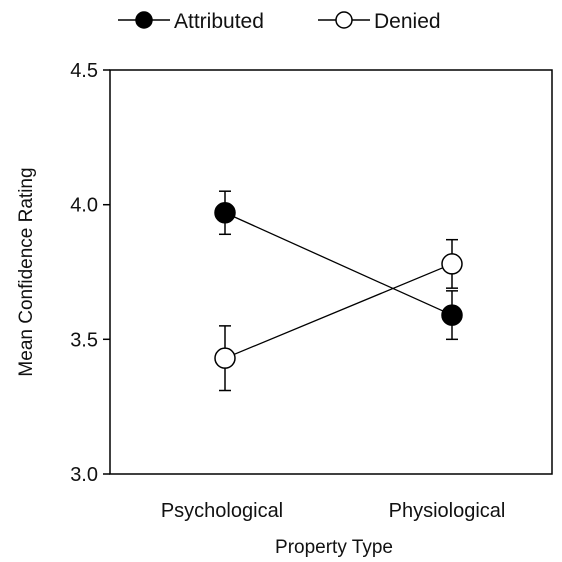 The image size is (562, 562). I want to click on legend-marker-attributed, so click(144, 20).